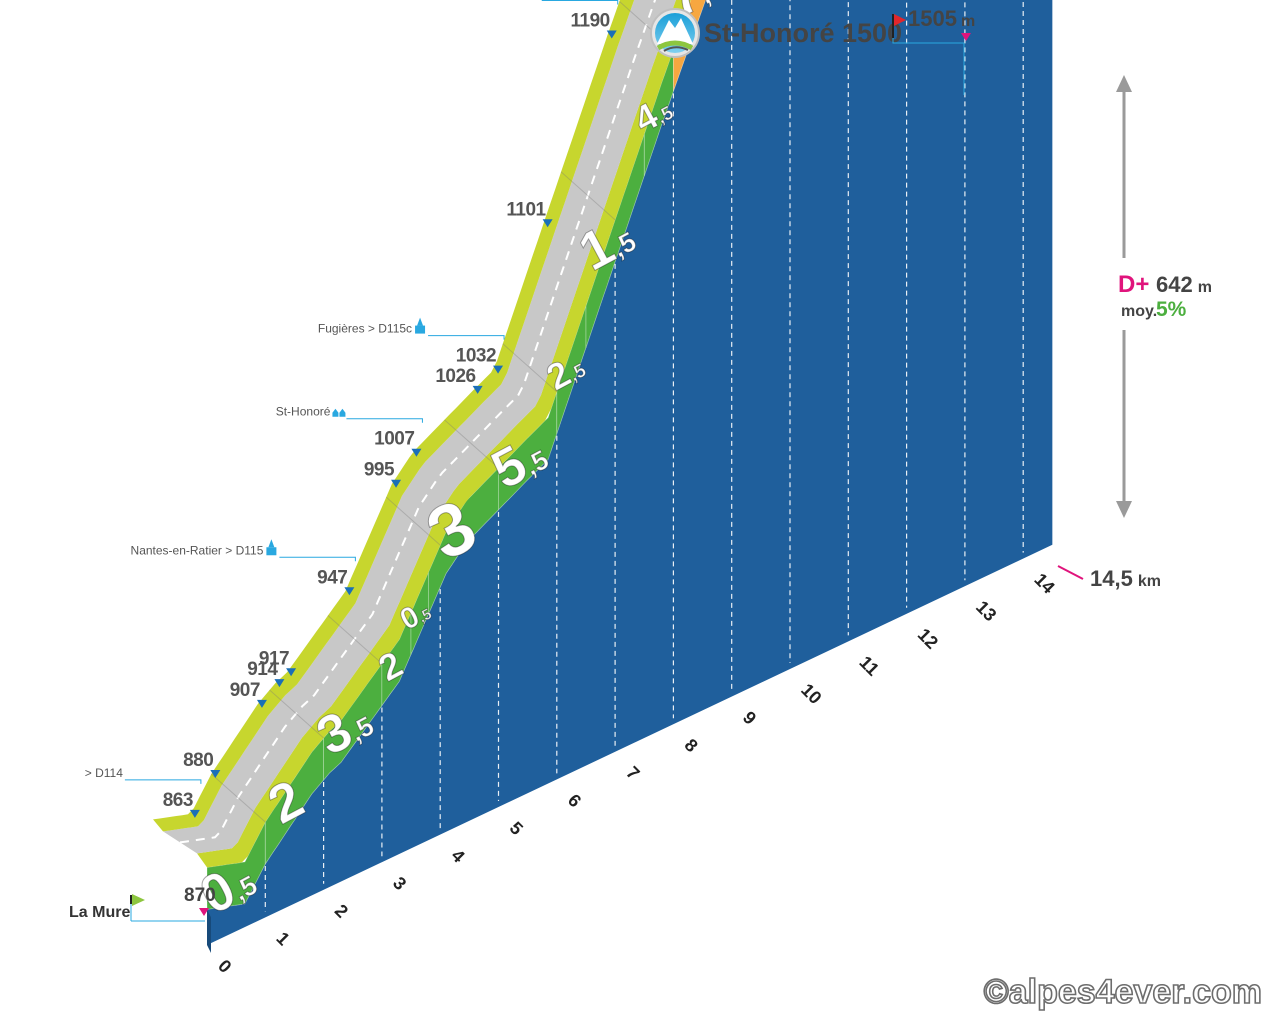 Image resolution: width=1280 pixels, height=1024 pixels. Describe the element at coordinates (204, 912) in the screenshot. I see `start-alt-marker` at that location.